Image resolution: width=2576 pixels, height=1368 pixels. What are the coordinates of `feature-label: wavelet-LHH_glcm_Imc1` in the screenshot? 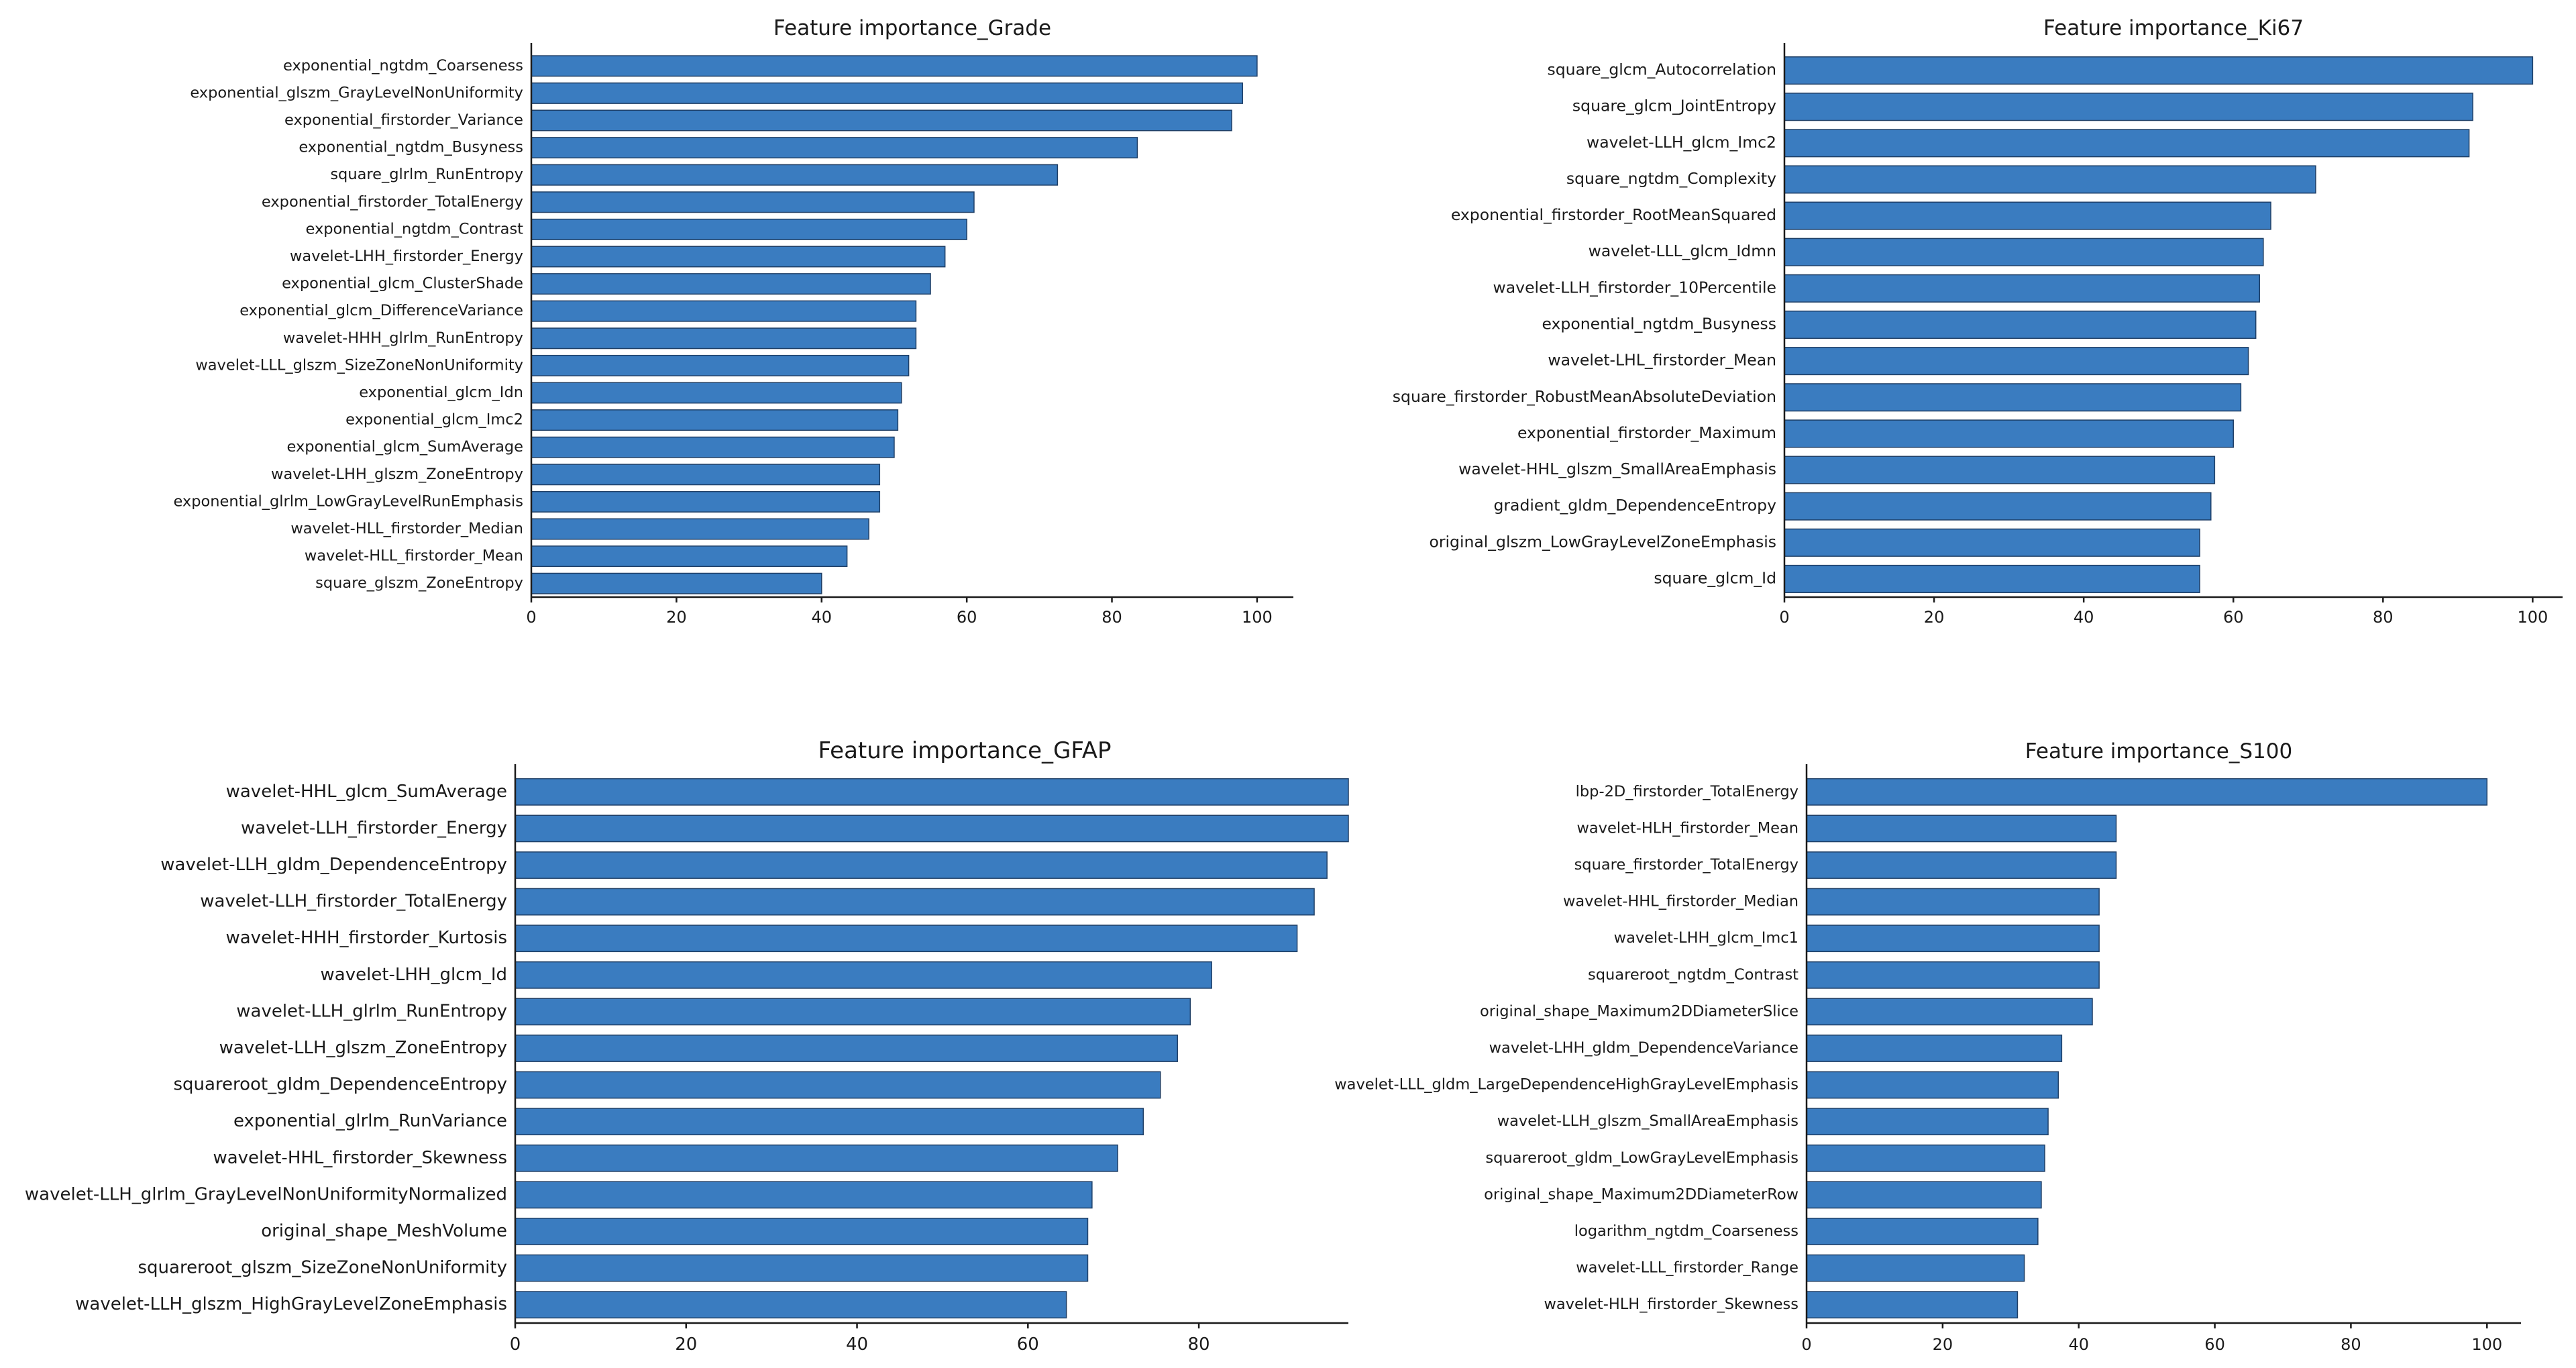 It's located at (1706, 938).